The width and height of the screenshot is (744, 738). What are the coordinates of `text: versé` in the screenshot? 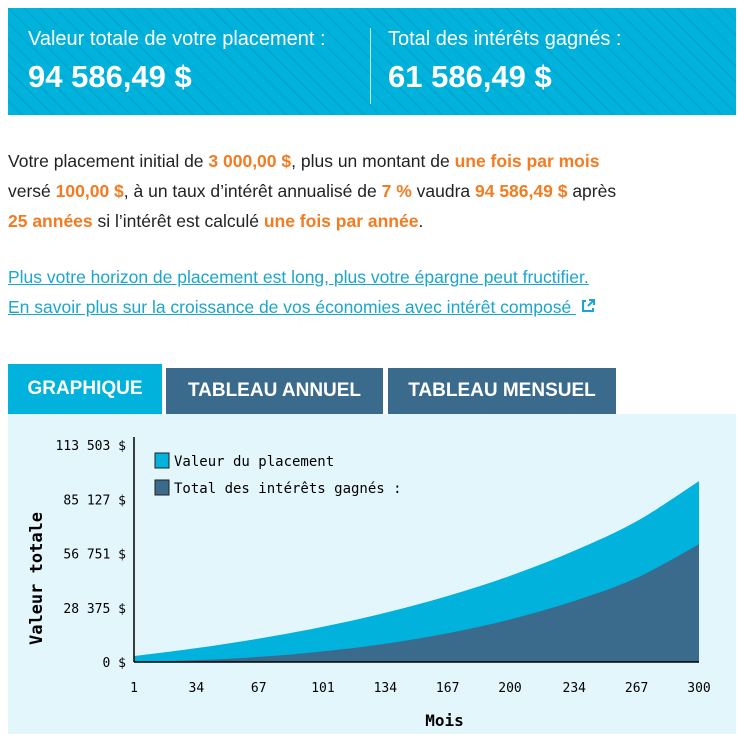 It's located at (32, 191).